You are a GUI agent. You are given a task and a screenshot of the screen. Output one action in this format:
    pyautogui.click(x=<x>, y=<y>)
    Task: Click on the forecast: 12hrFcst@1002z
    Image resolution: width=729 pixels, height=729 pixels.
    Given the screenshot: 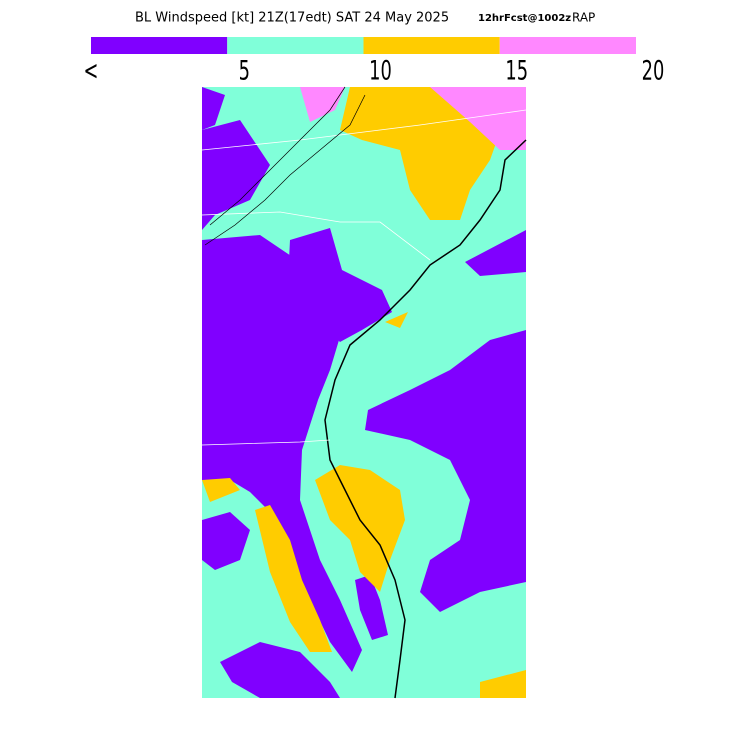 What is the action you would take?
    pyautogui.click(x=524, y=18)
    